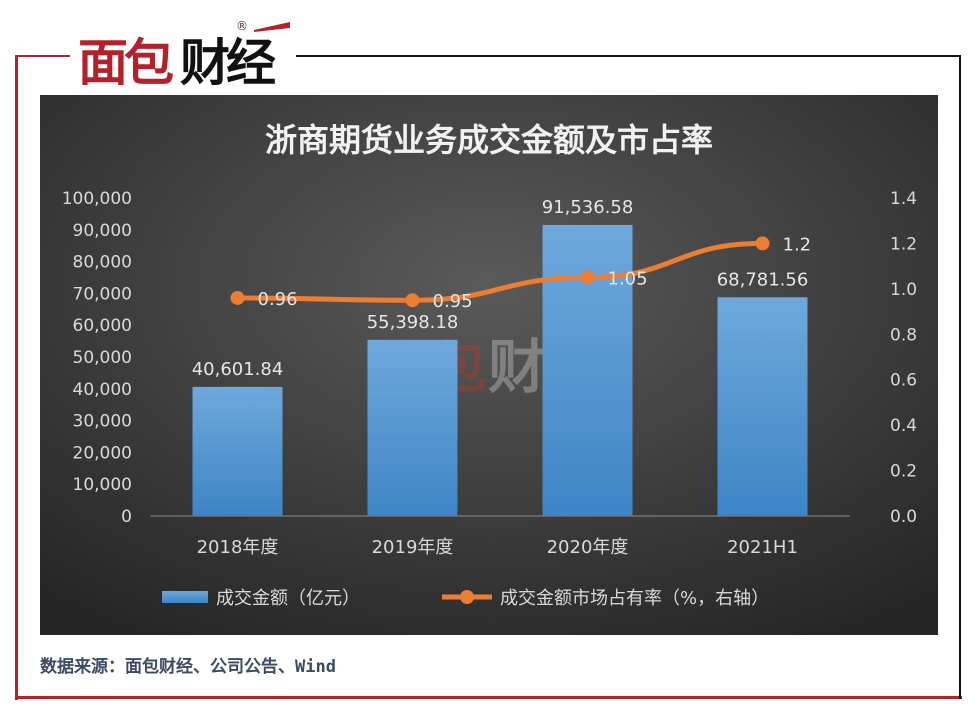  Describe the element at coordinates (500, 271) in the screenshot. I see `line-series` at that location.